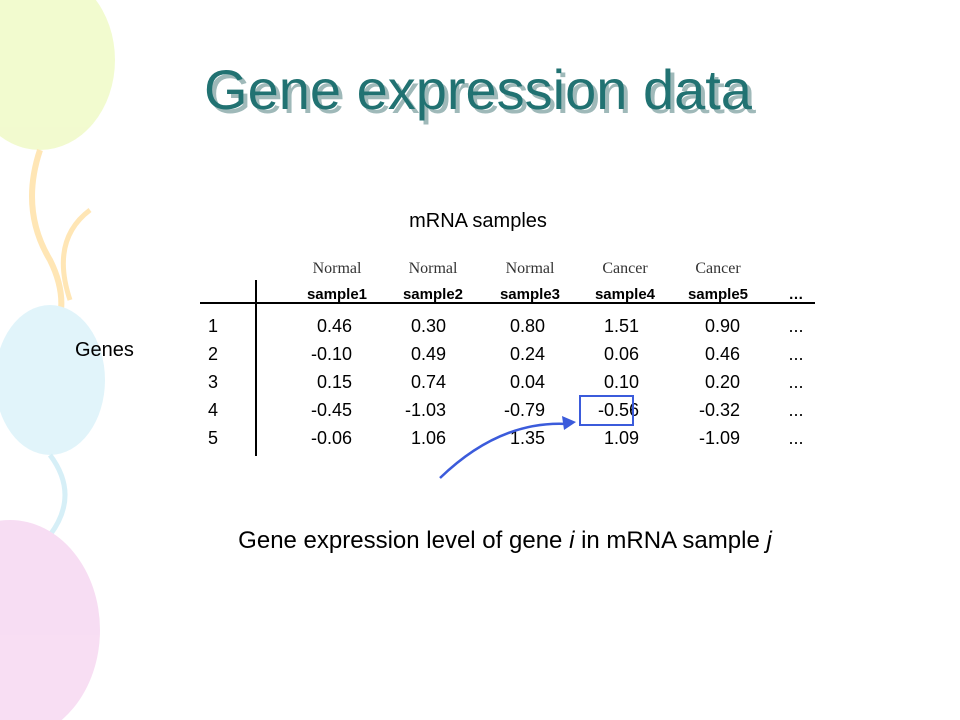  Describe the element at coordinates (428, 438) in the screenshot. I see `cell: 1.06` at that location.